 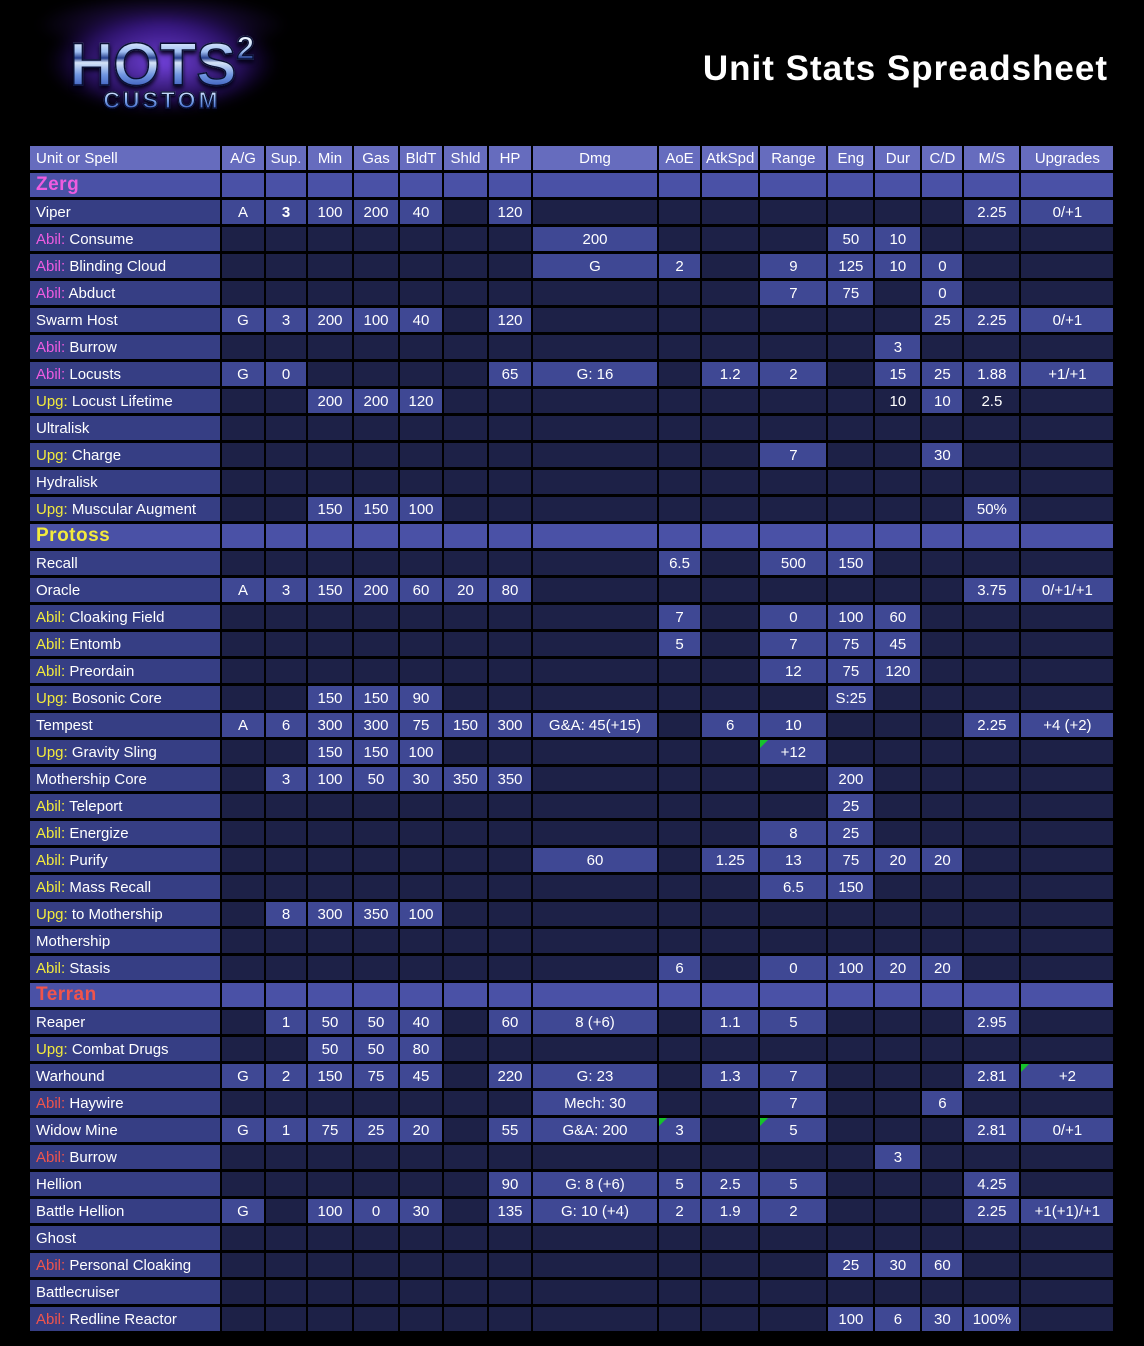 What do you see at coordinates (942, 1103) in the screenshot?
I see `cell-cd: 6` at bounding box center [942, 1103].